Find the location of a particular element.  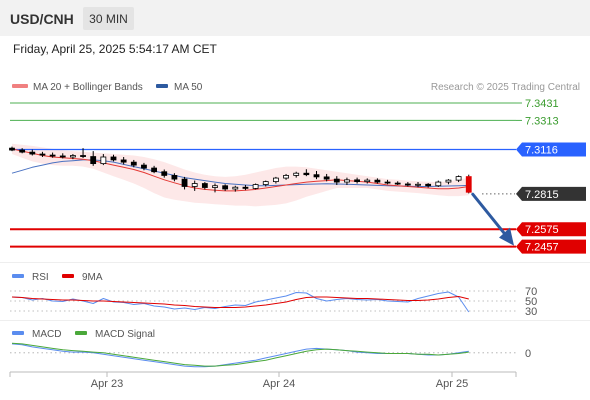

macd-signal-legend-swatch is located at coordinates (81, 333).